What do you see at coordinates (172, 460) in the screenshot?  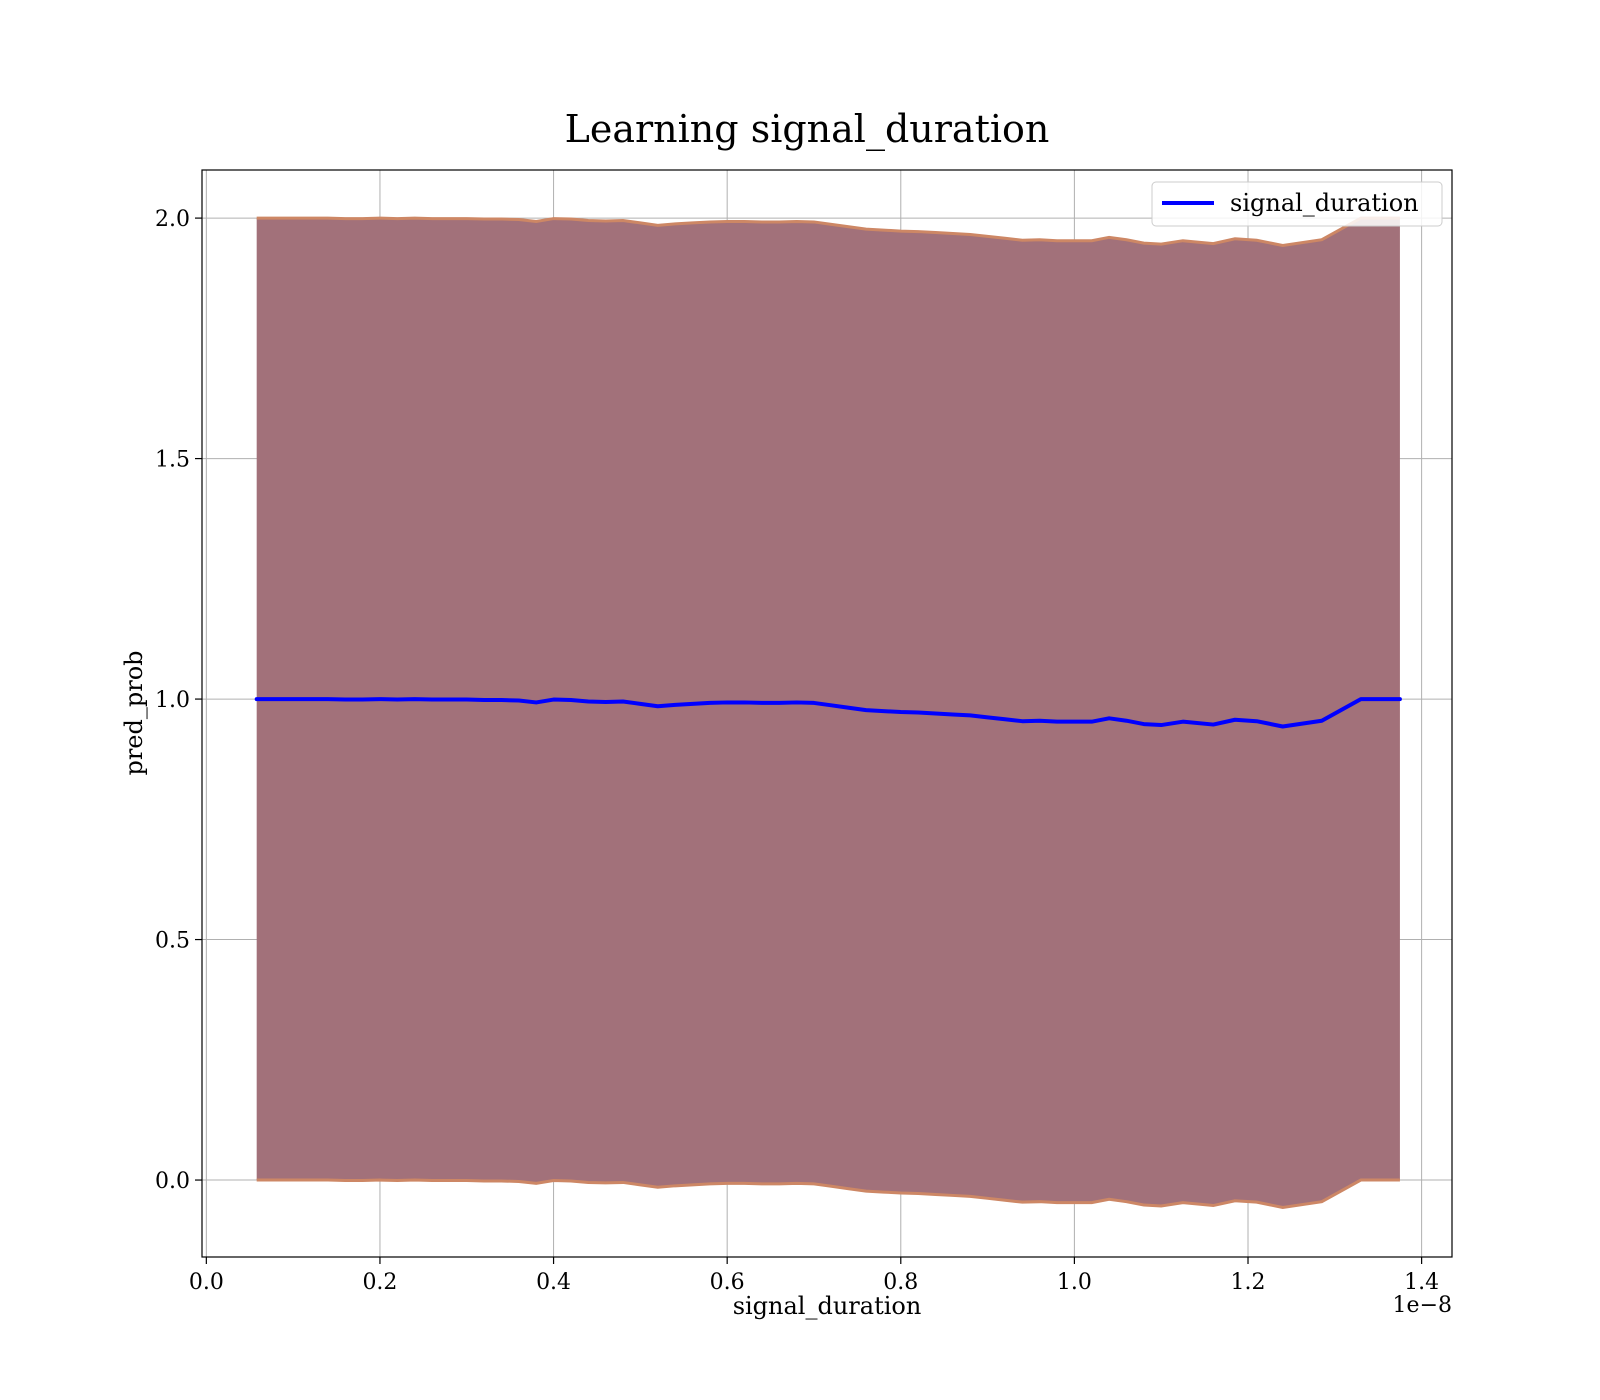 I see `y-tick-label: 1.5` at bounding box center [172, 460].